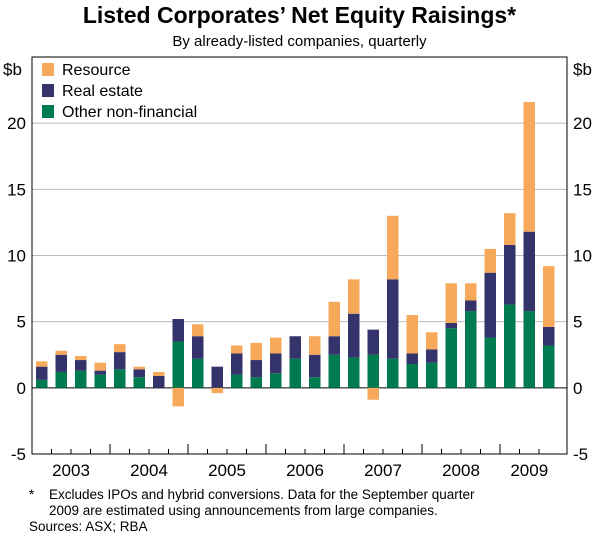 This screenshot has width=599, height=539. What do you see at coordinates (529, 349) in the screenshot?
I see `bar-other-non-financial-2009-q2` at bounding box center [529, 349].